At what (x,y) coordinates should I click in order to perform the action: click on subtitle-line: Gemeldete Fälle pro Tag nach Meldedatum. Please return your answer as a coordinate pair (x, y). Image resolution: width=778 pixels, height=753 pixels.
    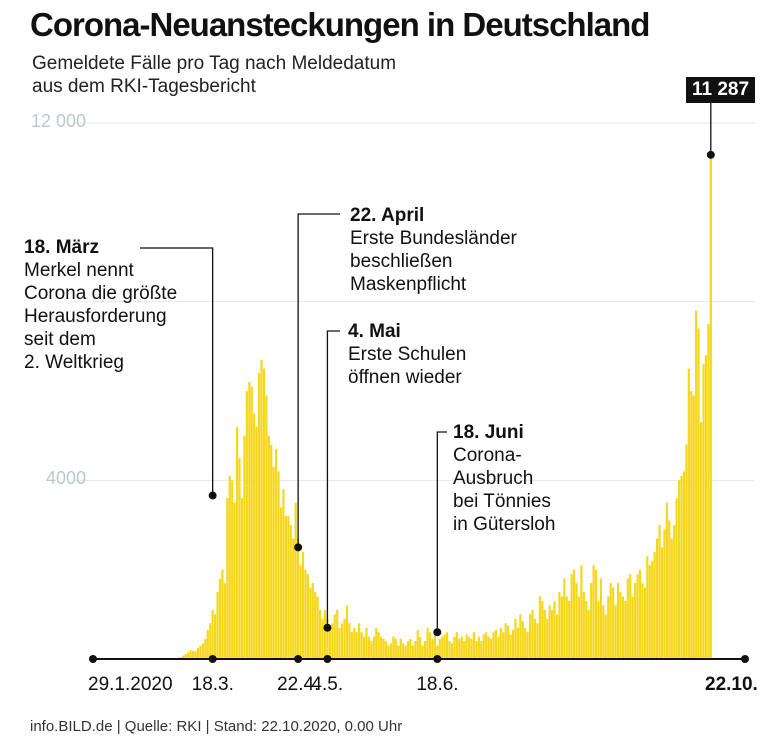
    Looking at the image, I should click on (214, 63).